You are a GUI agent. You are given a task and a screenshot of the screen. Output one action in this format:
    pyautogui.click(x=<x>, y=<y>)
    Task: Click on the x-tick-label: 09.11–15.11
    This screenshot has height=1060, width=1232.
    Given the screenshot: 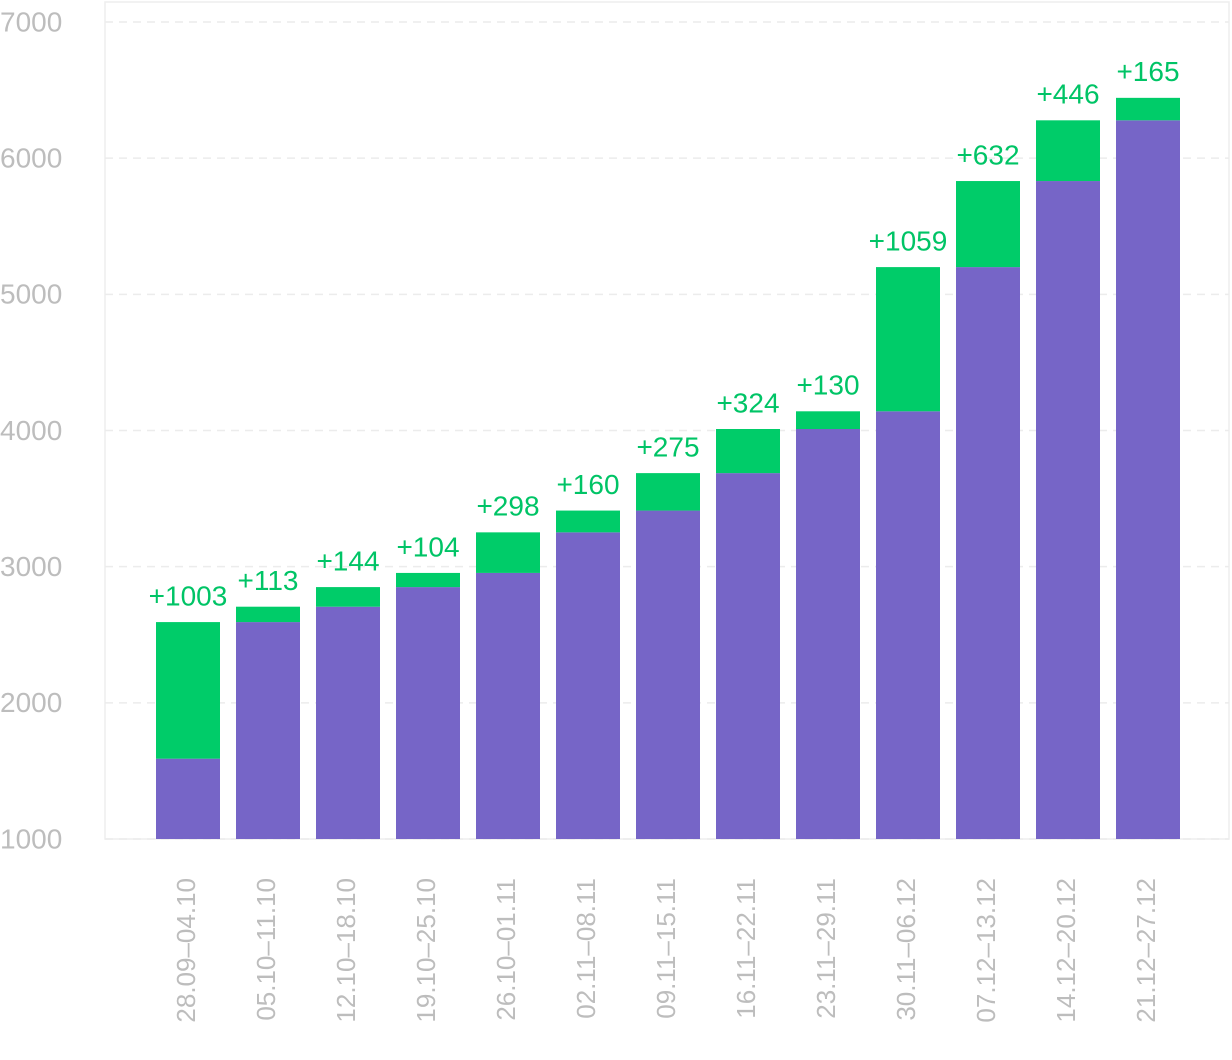 What is the action you would take?
    pyautogui.click(x=666, y=948)
    